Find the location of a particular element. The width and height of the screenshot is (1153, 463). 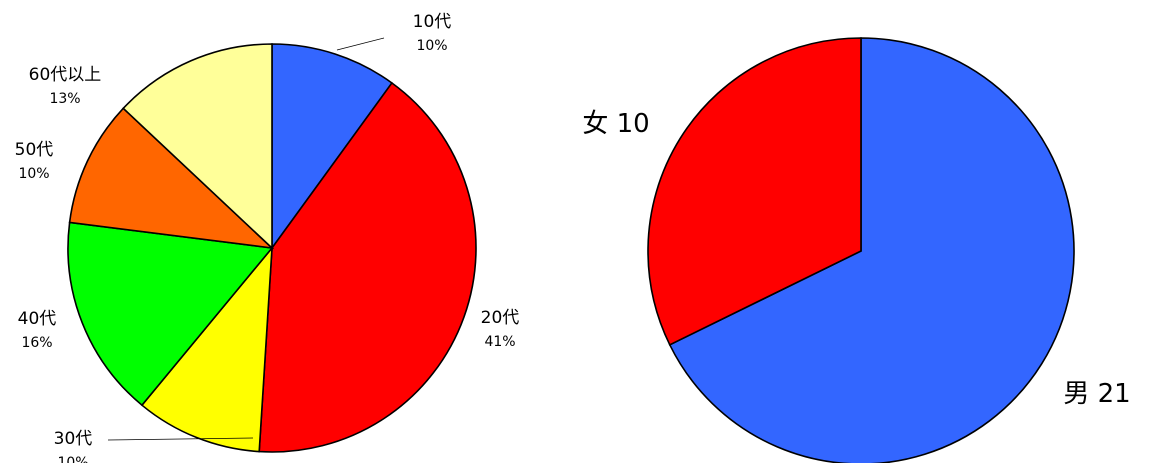

age-label-2: 30代 is located at coordinates (73, 439).